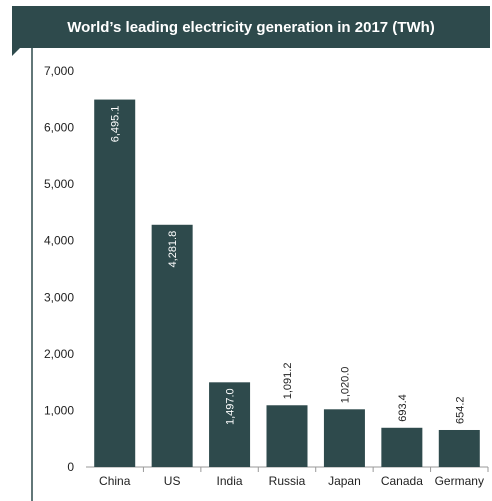 The width and height of the screenshot is (492, 501). I want to click on x-category-label: Russia, so click(287, 481).